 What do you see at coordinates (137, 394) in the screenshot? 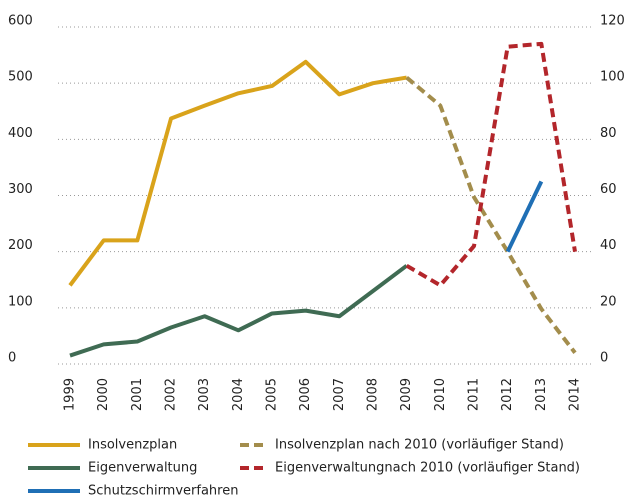
I see `x-tick-label: 2001` at bounding box center [137, 394].